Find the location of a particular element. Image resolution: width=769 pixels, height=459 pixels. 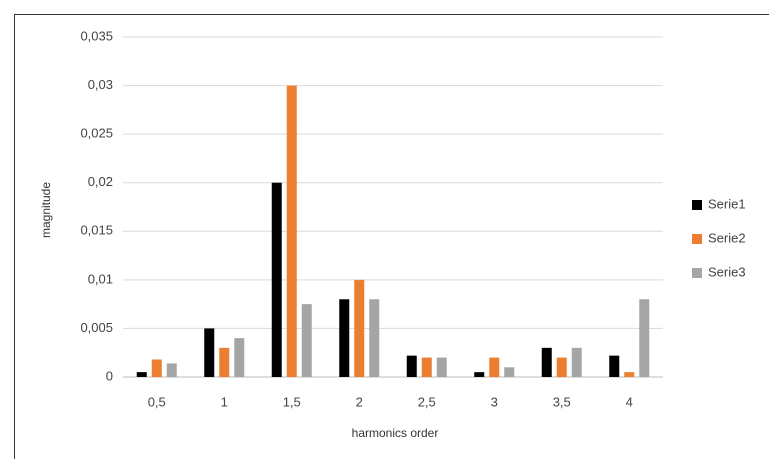

legend-label: Serie2 is located at coordinates (727, 237).